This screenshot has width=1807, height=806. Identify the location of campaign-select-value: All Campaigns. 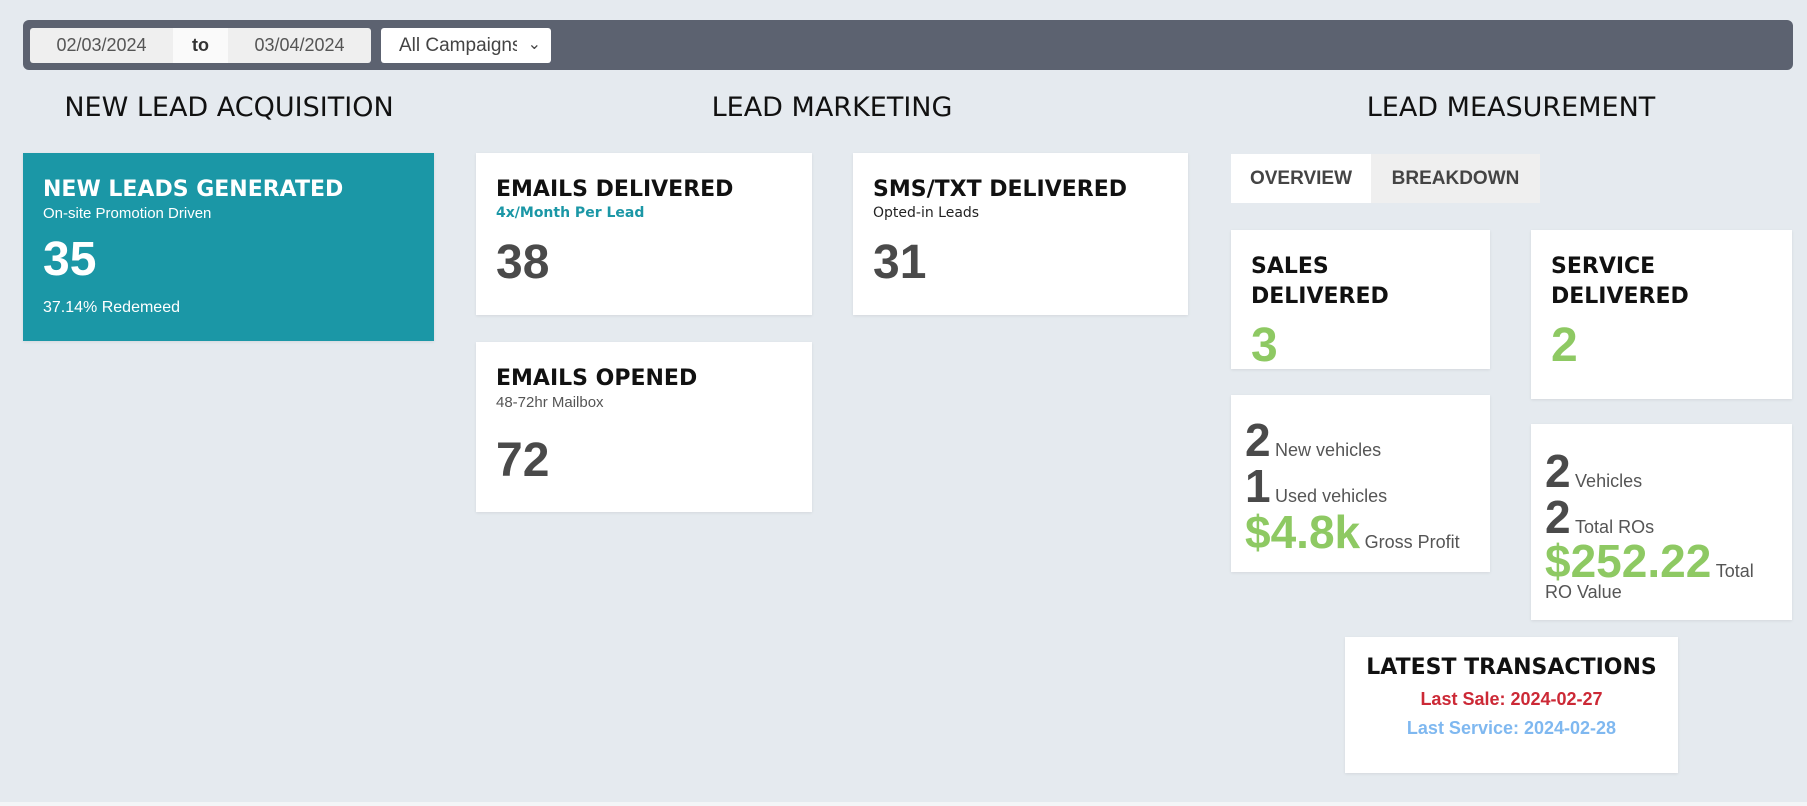
(458, 45).